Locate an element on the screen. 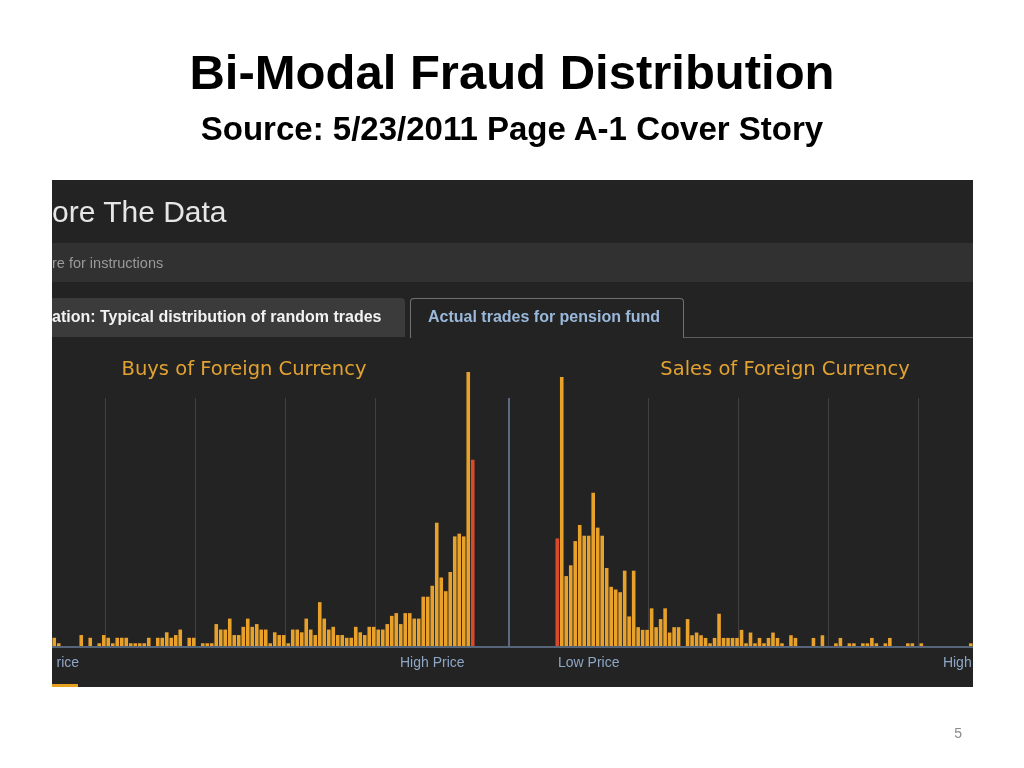  x-tick-label: High is located at coordinates (957, 662).